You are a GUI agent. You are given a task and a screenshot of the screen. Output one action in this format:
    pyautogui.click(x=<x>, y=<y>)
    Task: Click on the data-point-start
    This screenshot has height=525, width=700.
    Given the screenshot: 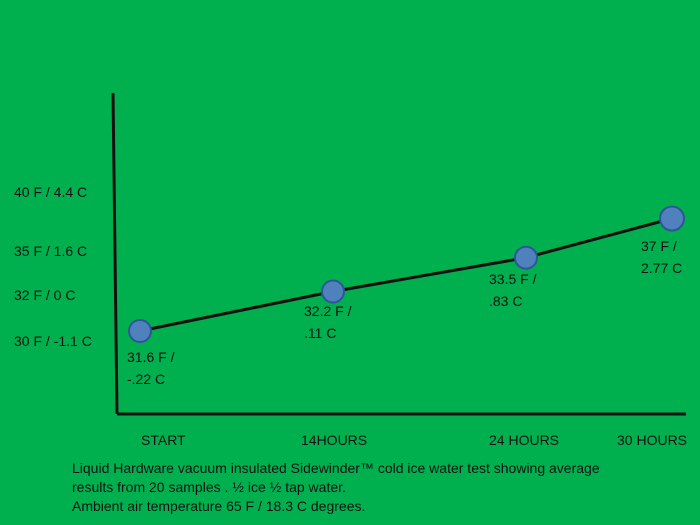 What is the action you would take?
    pyautogui.click(x=140, y=331)
    